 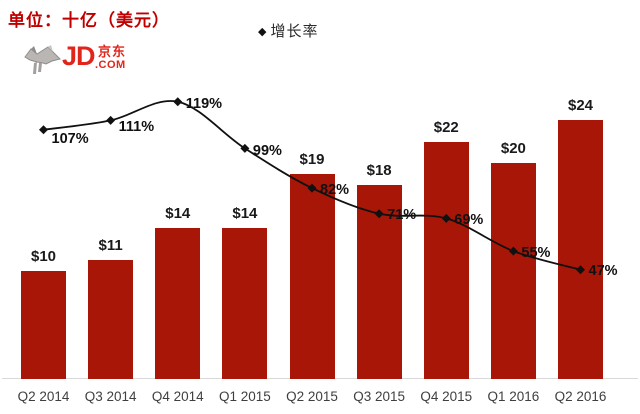 I want to click on growth-value-label: 47%, so click(x=603, y=270).